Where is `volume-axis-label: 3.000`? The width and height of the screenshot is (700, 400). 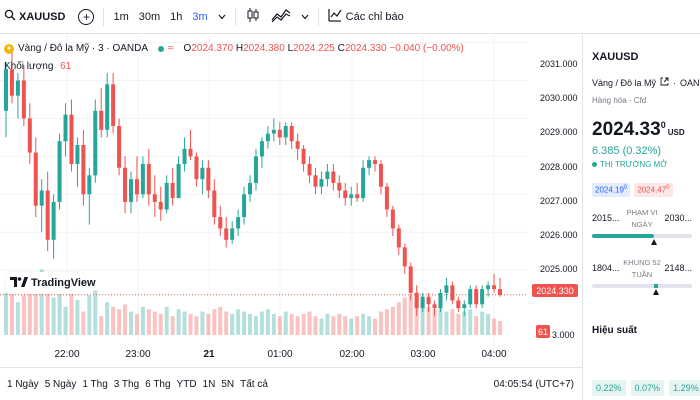
volume-axis-label: 3.000 is located at coordinates (563, 335).